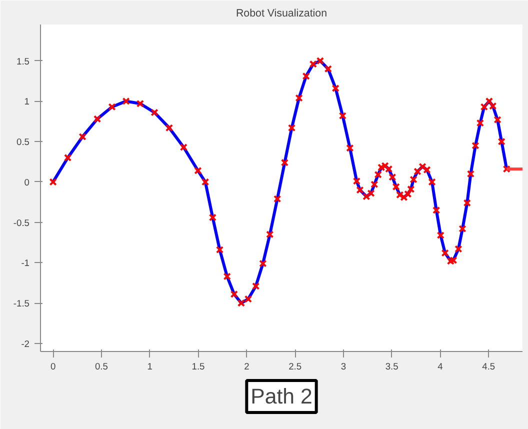  I want to click on x-tick-label: 3.5, so click(391, 367).